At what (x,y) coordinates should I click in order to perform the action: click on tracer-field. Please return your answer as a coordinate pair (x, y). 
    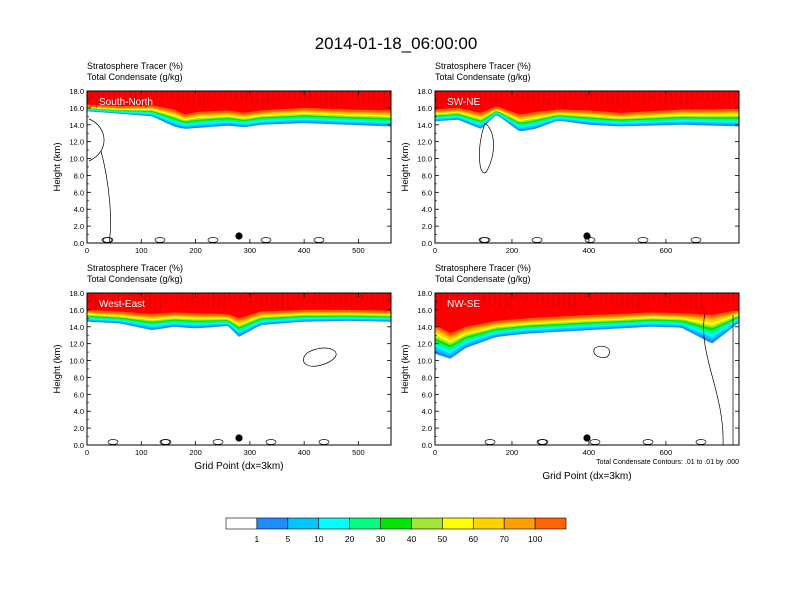
    Looking at the image, I should click on (587, 167).